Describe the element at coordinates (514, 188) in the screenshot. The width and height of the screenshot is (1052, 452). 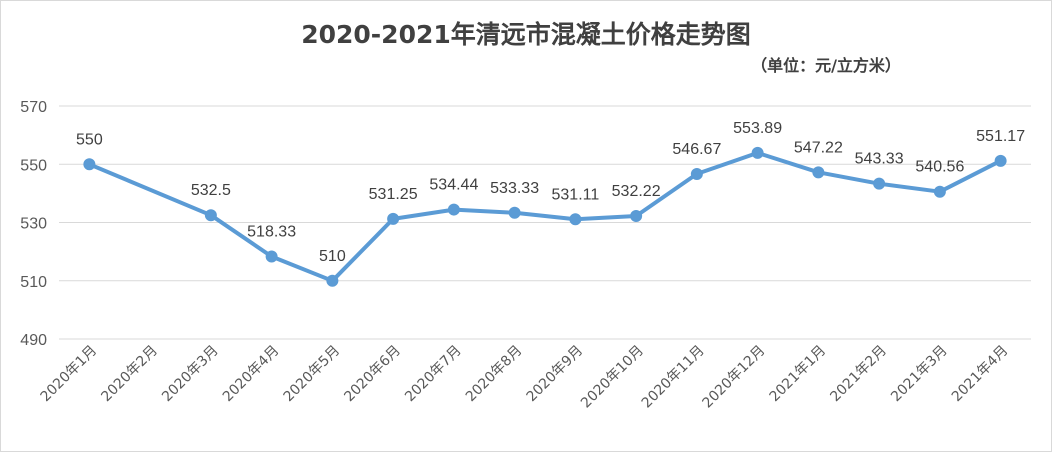
I see `data-label: 533.33` at that location.